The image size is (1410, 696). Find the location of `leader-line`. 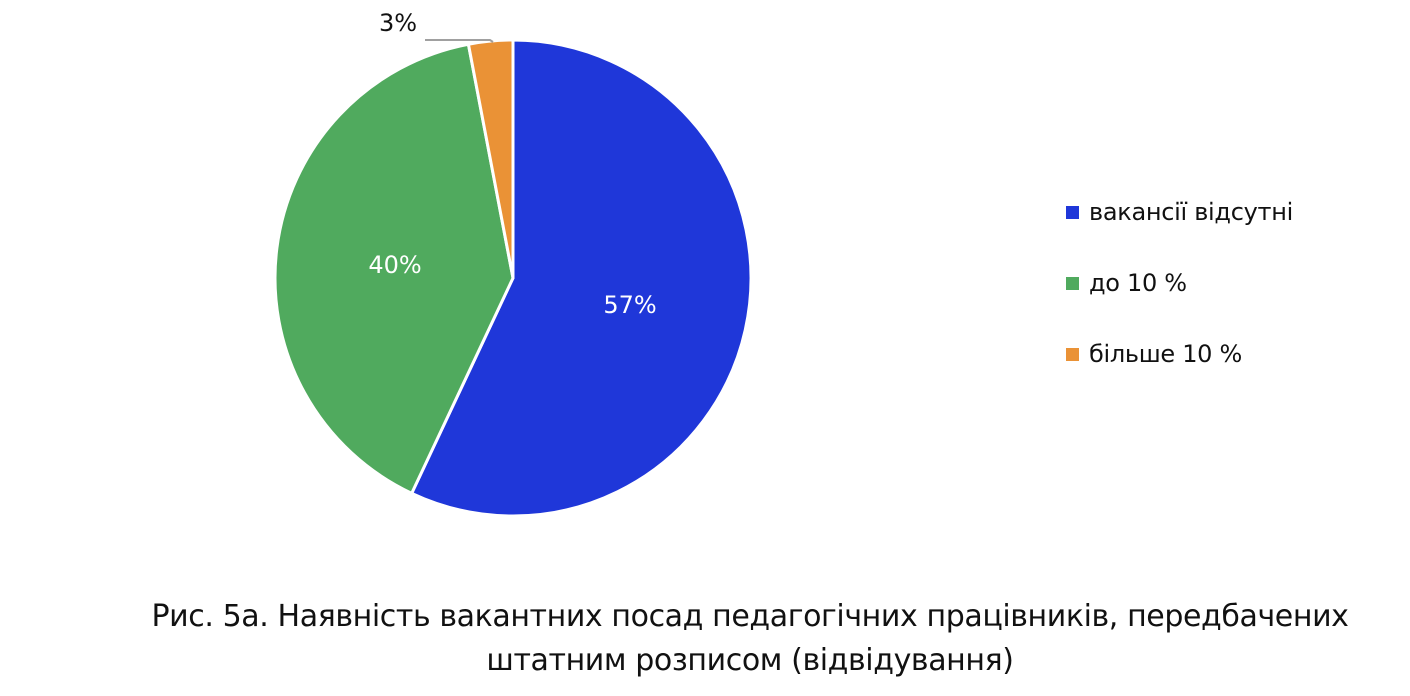

leader-line is located at coordinates (459, 41).